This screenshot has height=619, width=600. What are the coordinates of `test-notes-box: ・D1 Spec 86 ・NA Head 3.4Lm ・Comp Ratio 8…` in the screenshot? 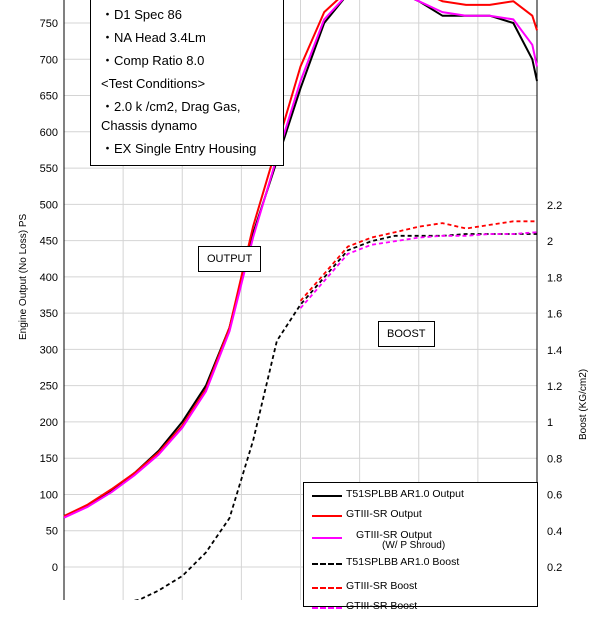 It's located at (187, 83).